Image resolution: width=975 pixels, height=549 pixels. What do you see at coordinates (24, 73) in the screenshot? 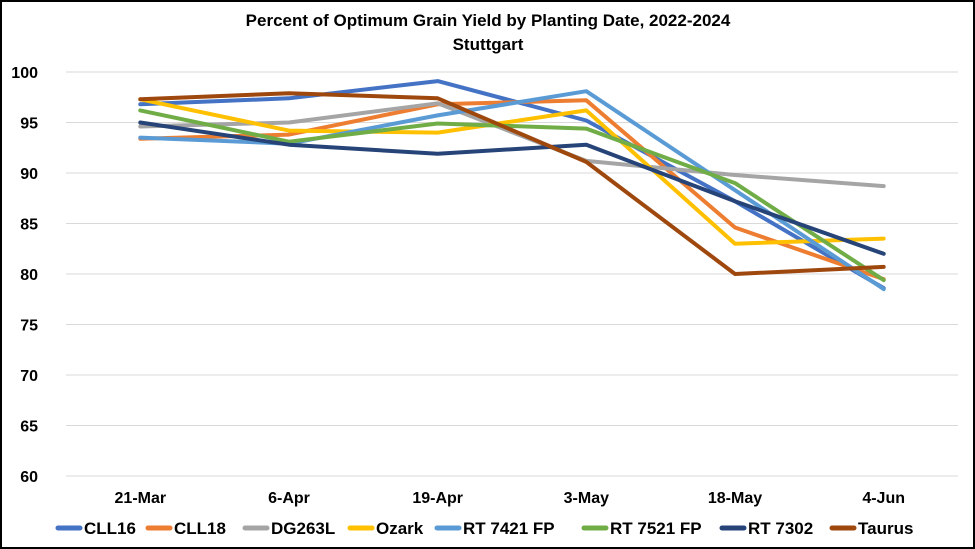
I see `y-tick-label: 100` at bounding box center [24, 73].